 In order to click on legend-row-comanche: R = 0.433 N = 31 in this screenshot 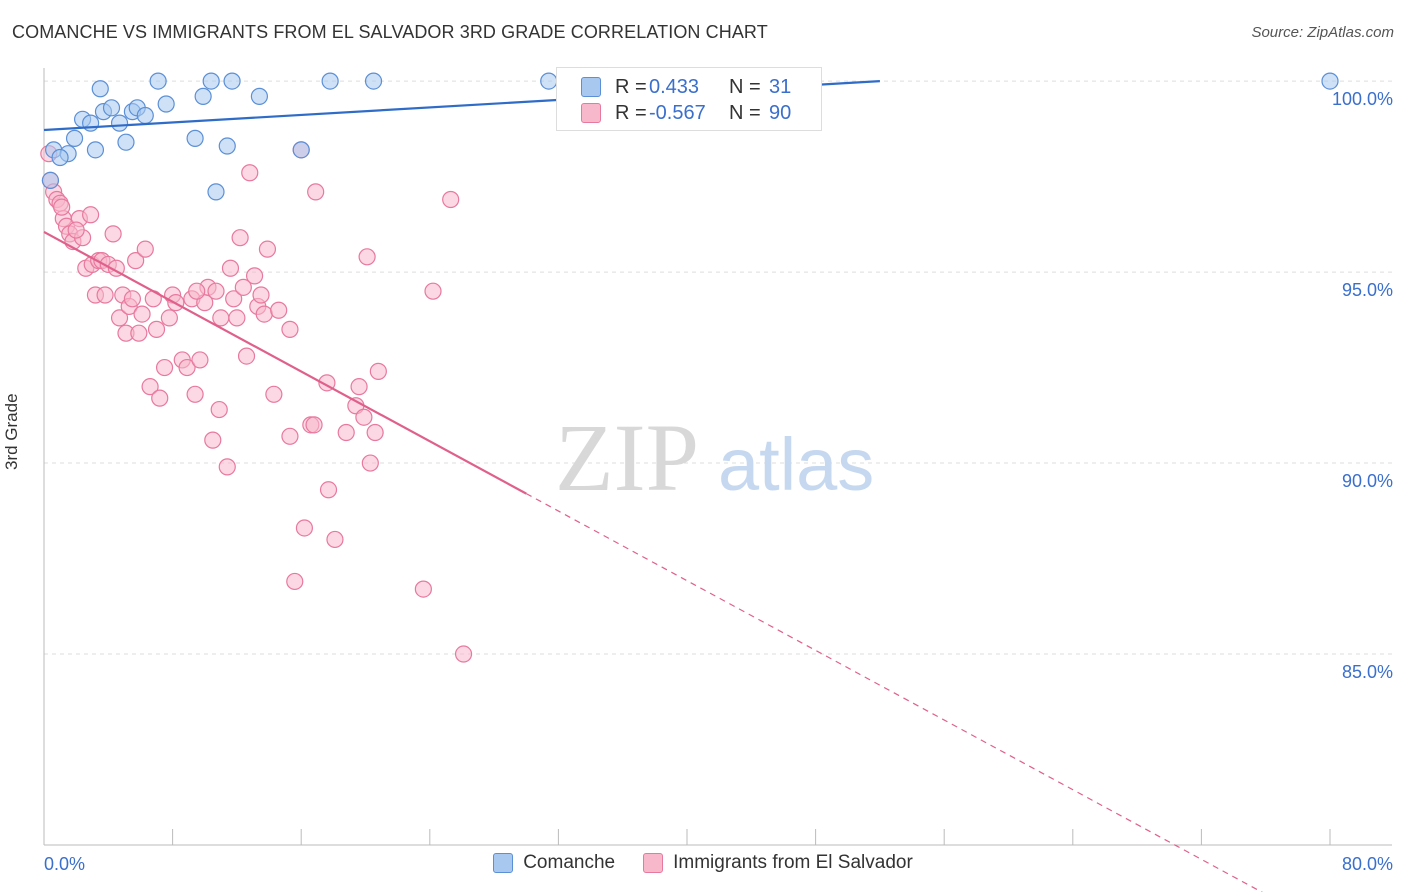, I will do `click(674, 87)`.